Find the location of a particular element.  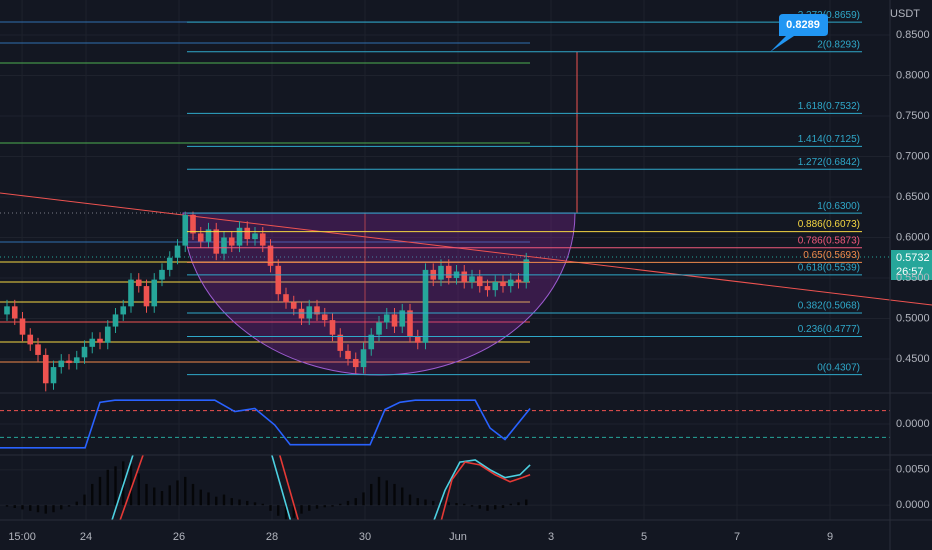

indicator-line is located at coordinates (321, 487).